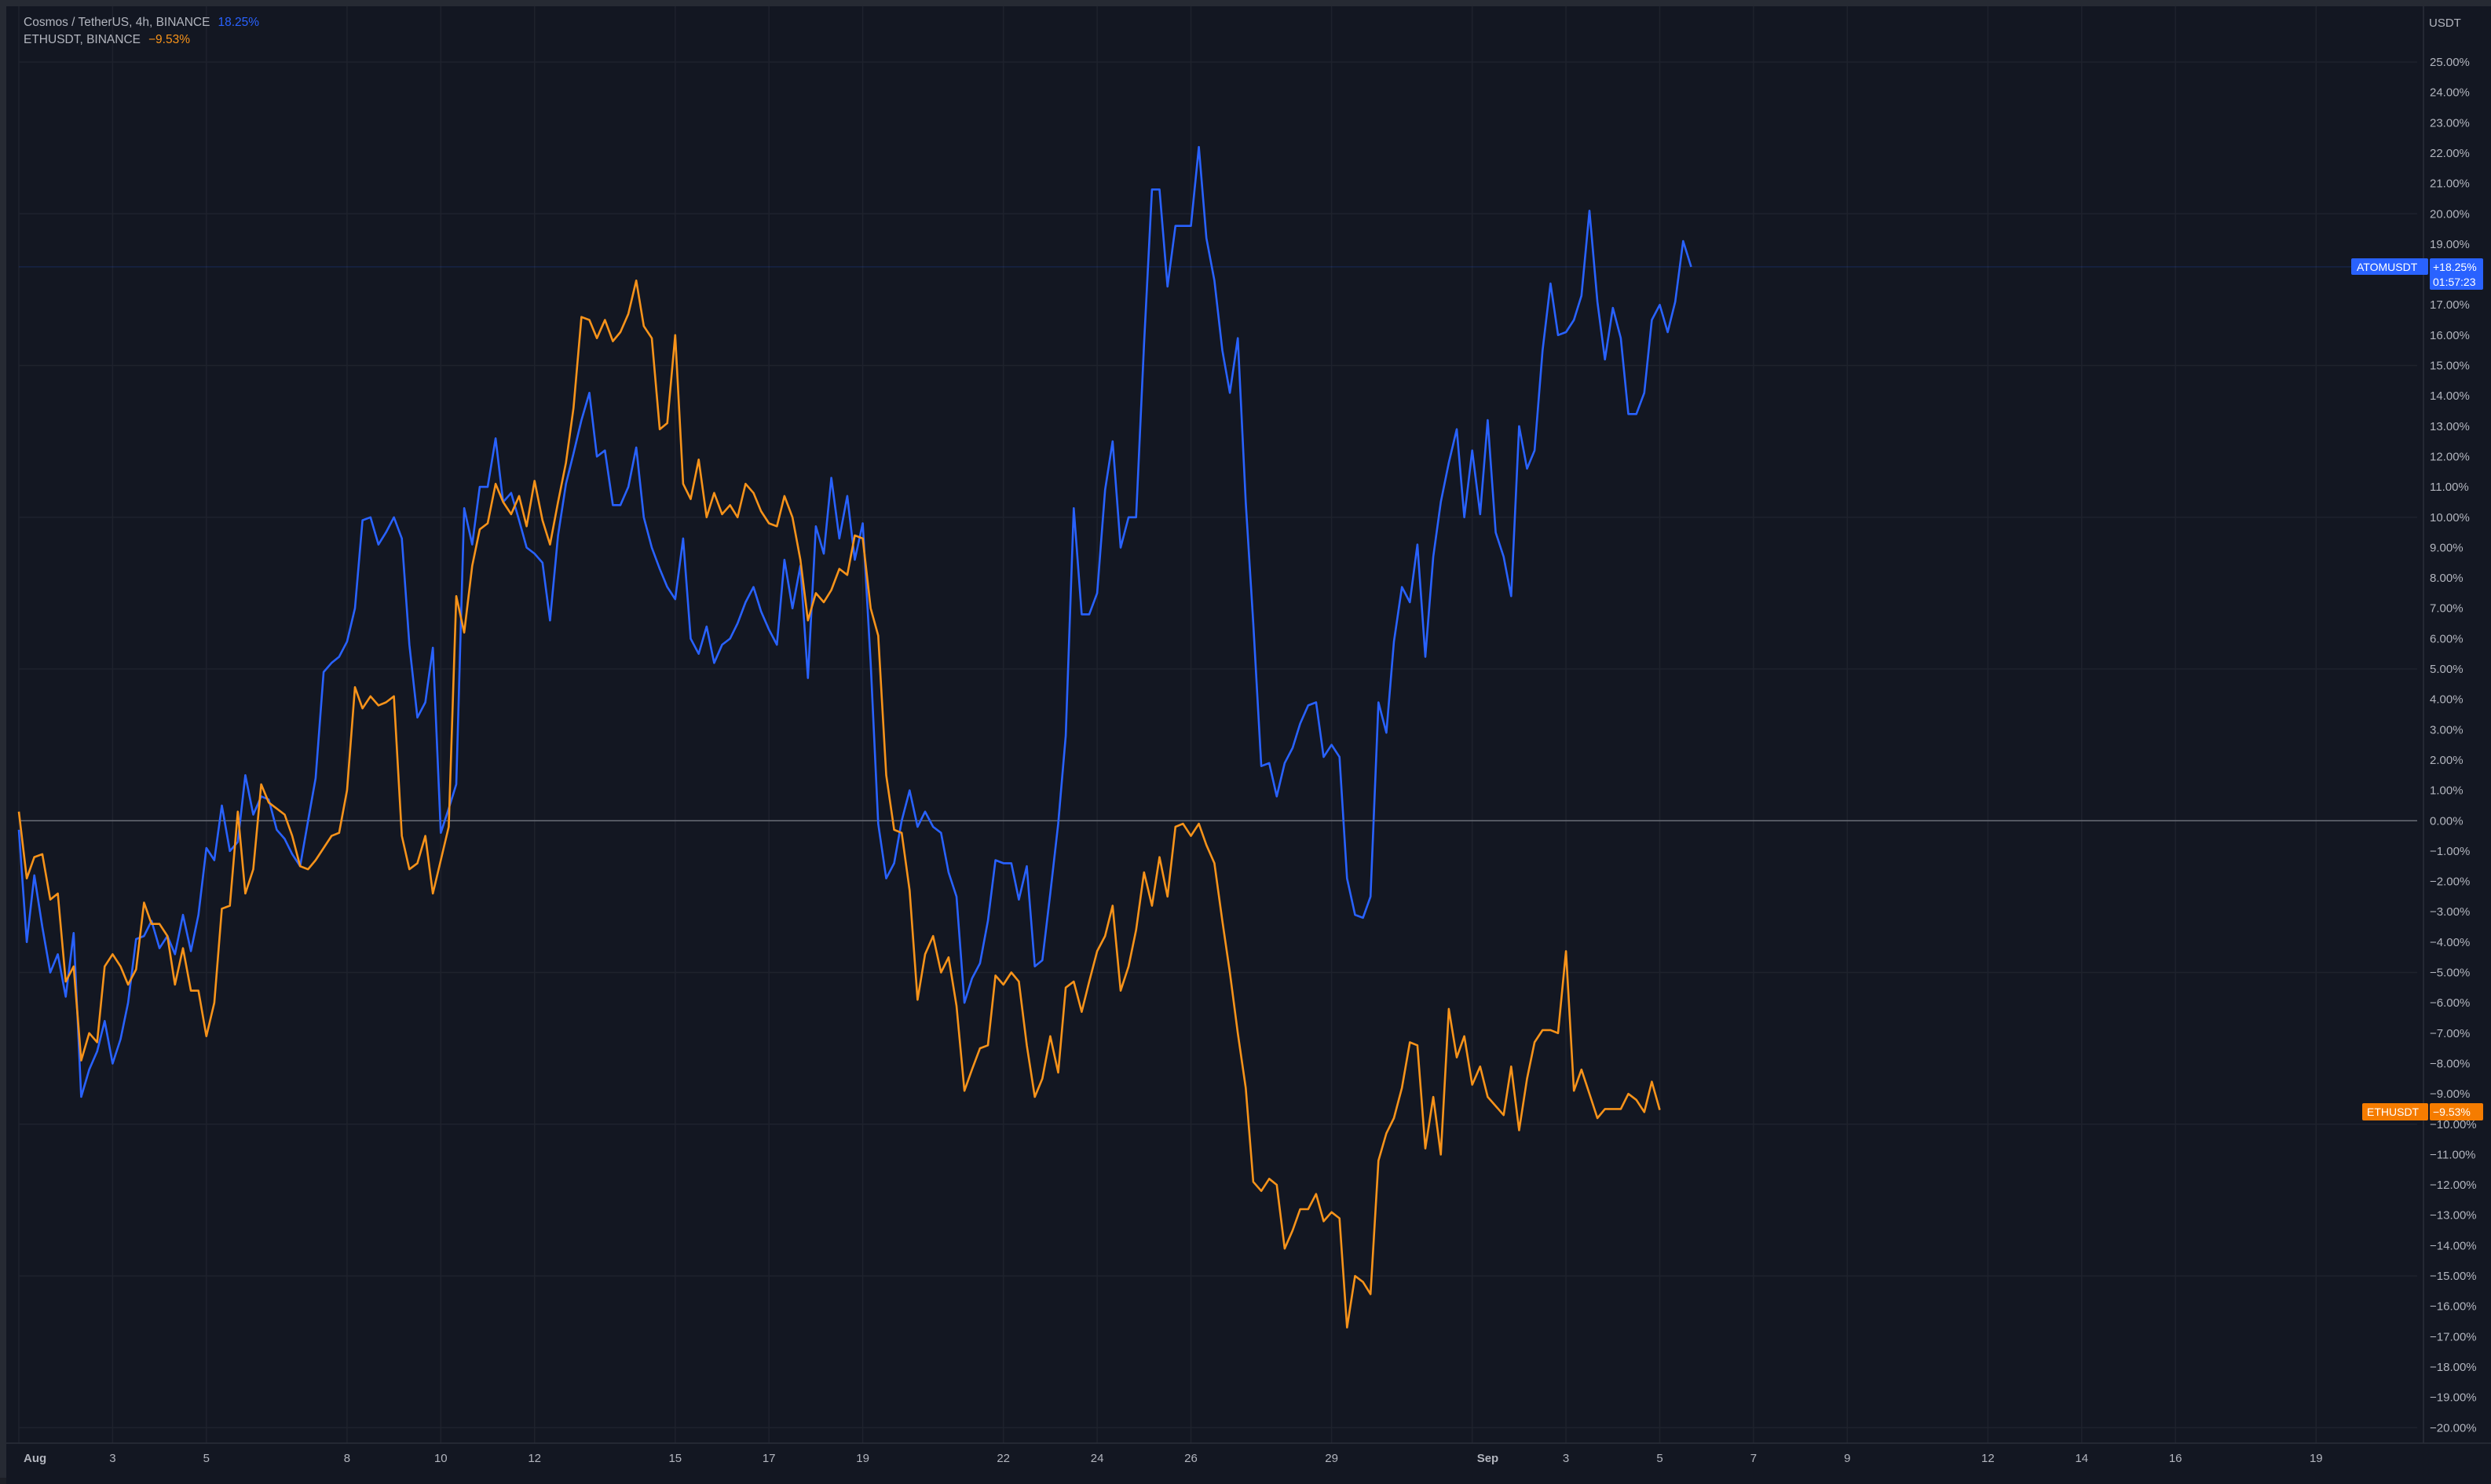  Describe the element at coordinates (1097, 1459) in the screenshot. I see `x-tick-label: 24` at that location.